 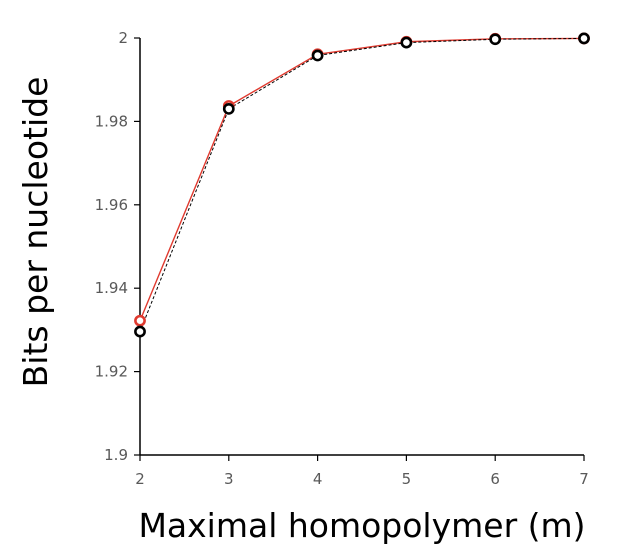 I want to click on x-tick-label: 3, so click(x=229, y=479).